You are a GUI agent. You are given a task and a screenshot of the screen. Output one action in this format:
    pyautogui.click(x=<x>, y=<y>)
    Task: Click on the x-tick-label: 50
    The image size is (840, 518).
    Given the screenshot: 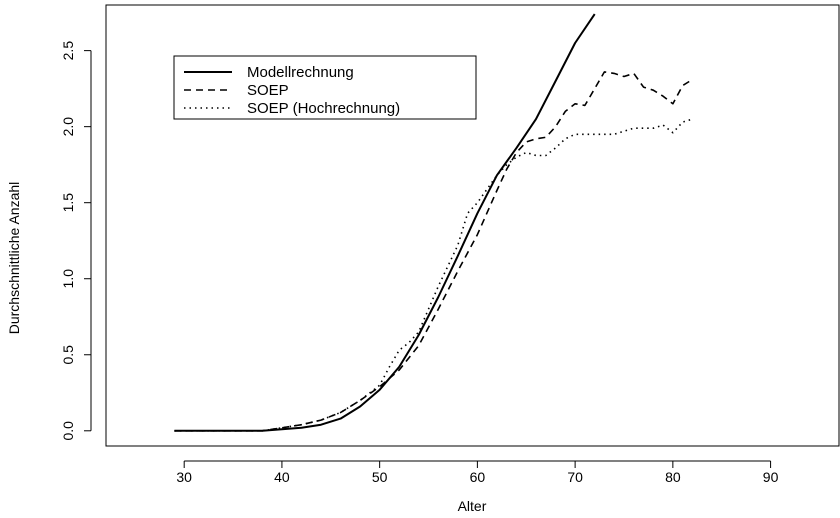 What is the action you would take?
    pyautogui.click(x=380, y=477)
    